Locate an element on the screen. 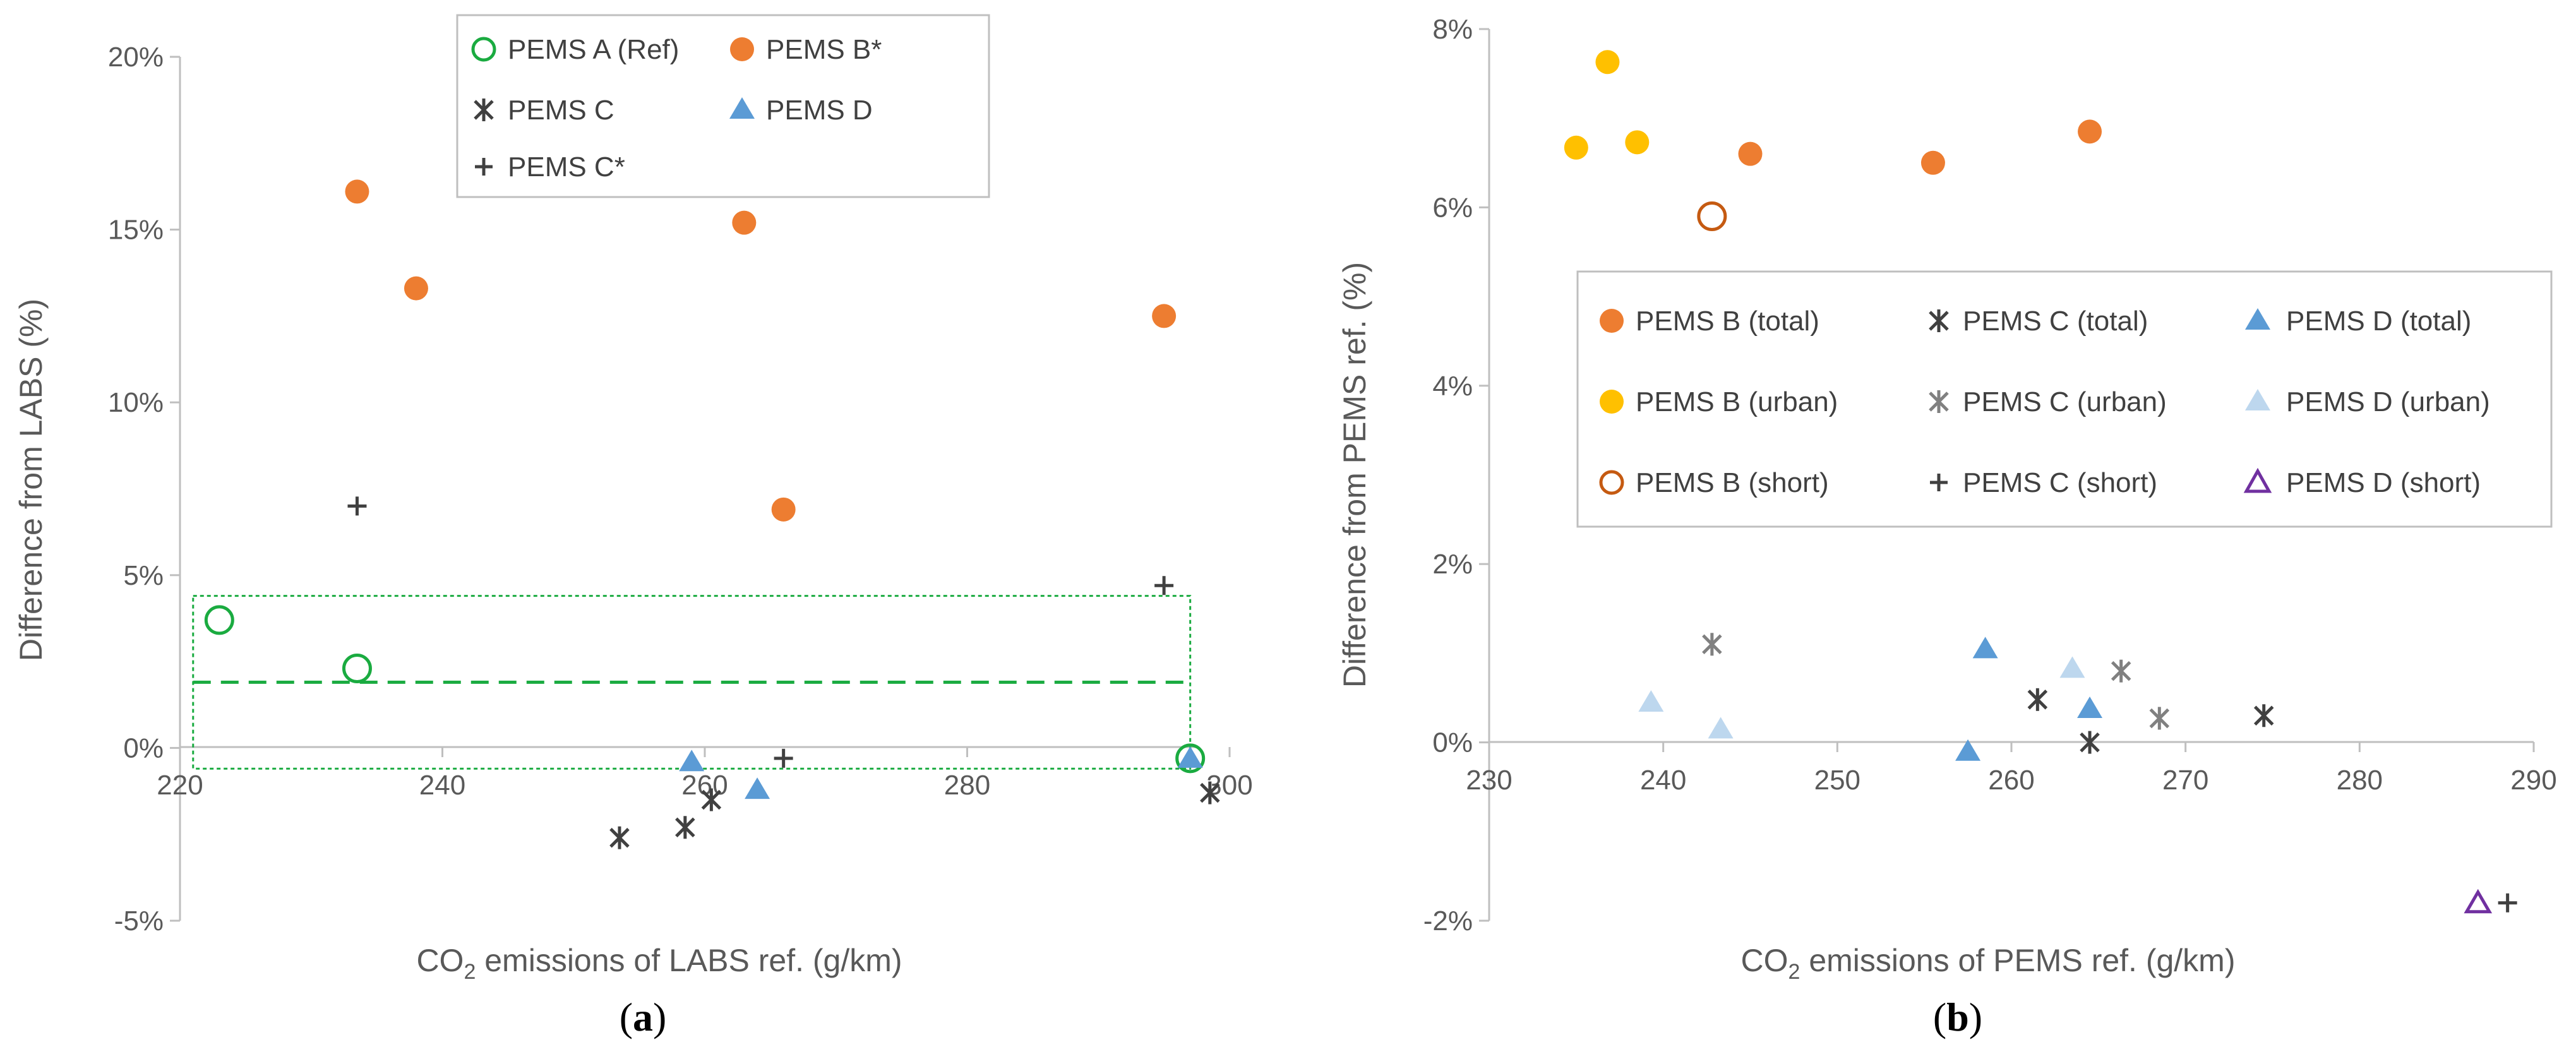 Image resolution: width=2576 pixels, height=1047 pixels. series-pems-c-urban is located at coordinates (1936, 682).